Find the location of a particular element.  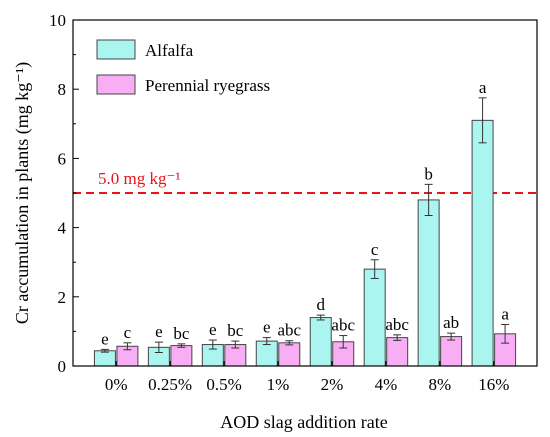

x-tick-label: 0.5% is located at coordinates (223, 384).